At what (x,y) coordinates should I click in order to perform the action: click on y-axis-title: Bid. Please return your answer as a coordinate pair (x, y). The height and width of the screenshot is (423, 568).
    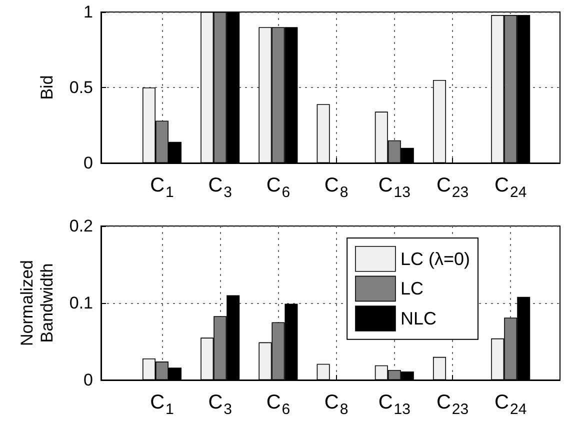
    Looking at the image, I should click on (47, 87).